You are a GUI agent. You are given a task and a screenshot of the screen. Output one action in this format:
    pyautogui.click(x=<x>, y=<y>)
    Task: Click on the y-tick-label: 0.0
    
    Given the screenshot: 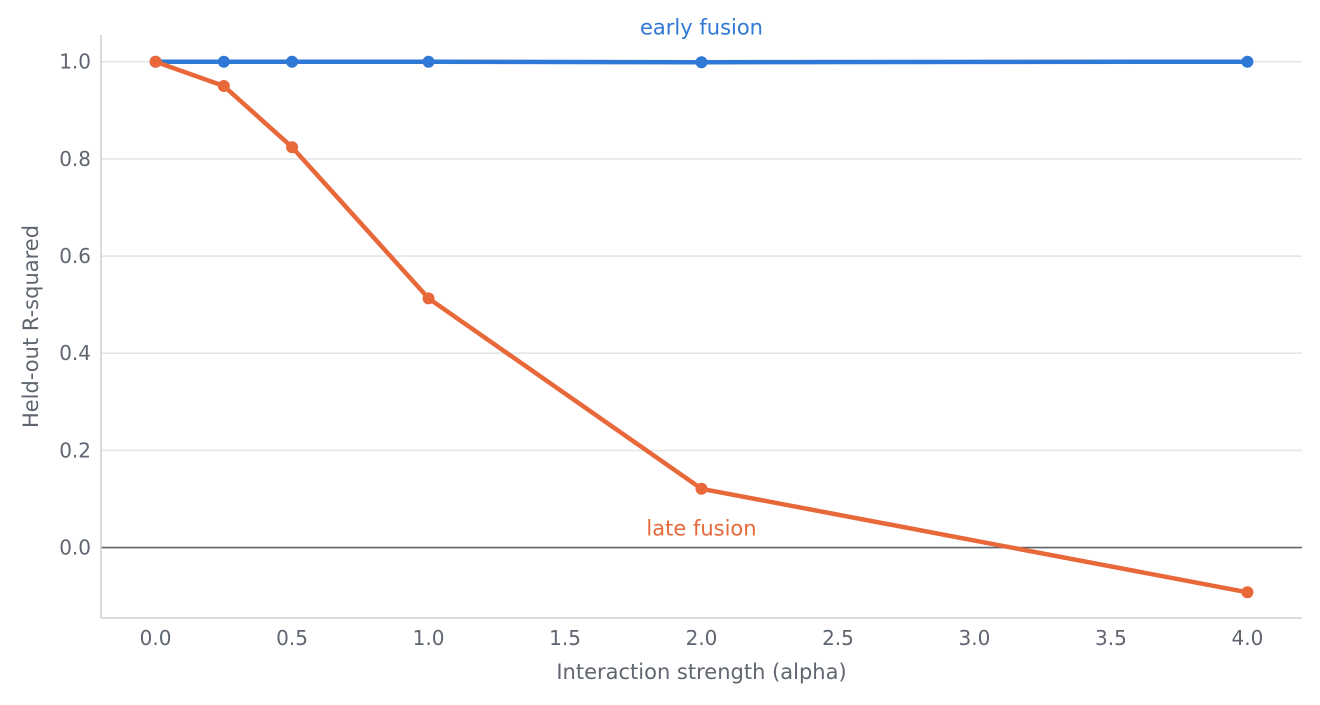 What is the action you would take?
    pyautogui.click(x=75, y=548)
    